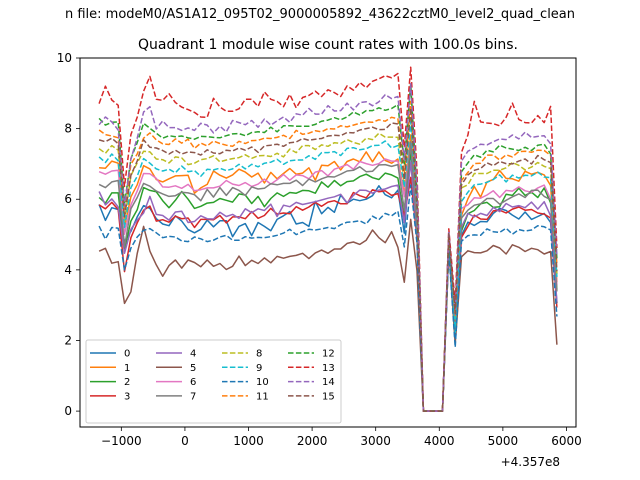 The width and height of the screenshot is (640, 480). Describe the element at coordinates (259, 368) in the screenshot. I see `legend-label-9: 9` at that location.